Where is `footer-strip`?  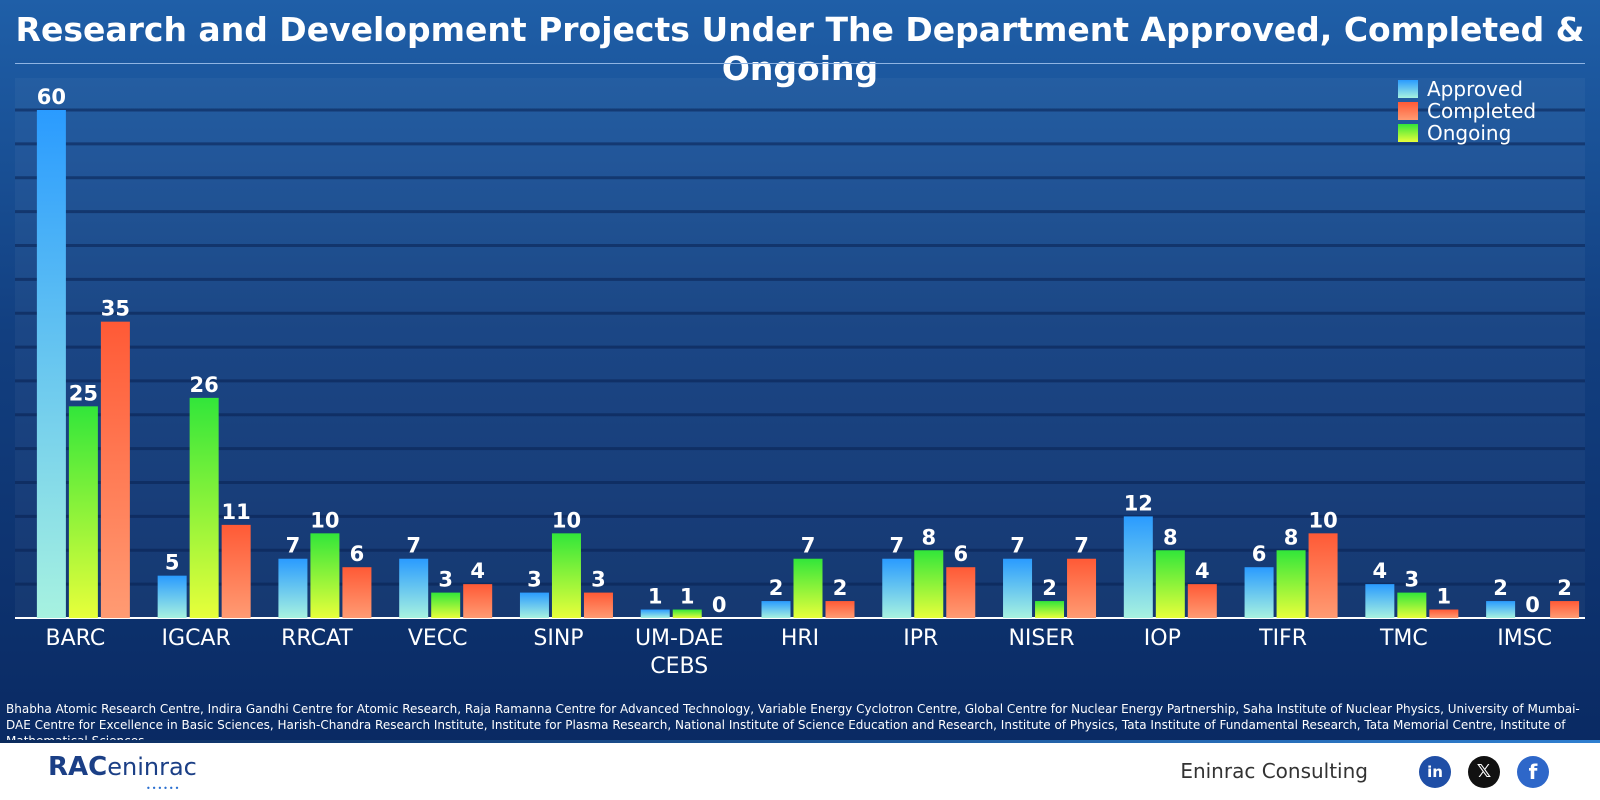
footer-strip is located at coordinates (800, 741).